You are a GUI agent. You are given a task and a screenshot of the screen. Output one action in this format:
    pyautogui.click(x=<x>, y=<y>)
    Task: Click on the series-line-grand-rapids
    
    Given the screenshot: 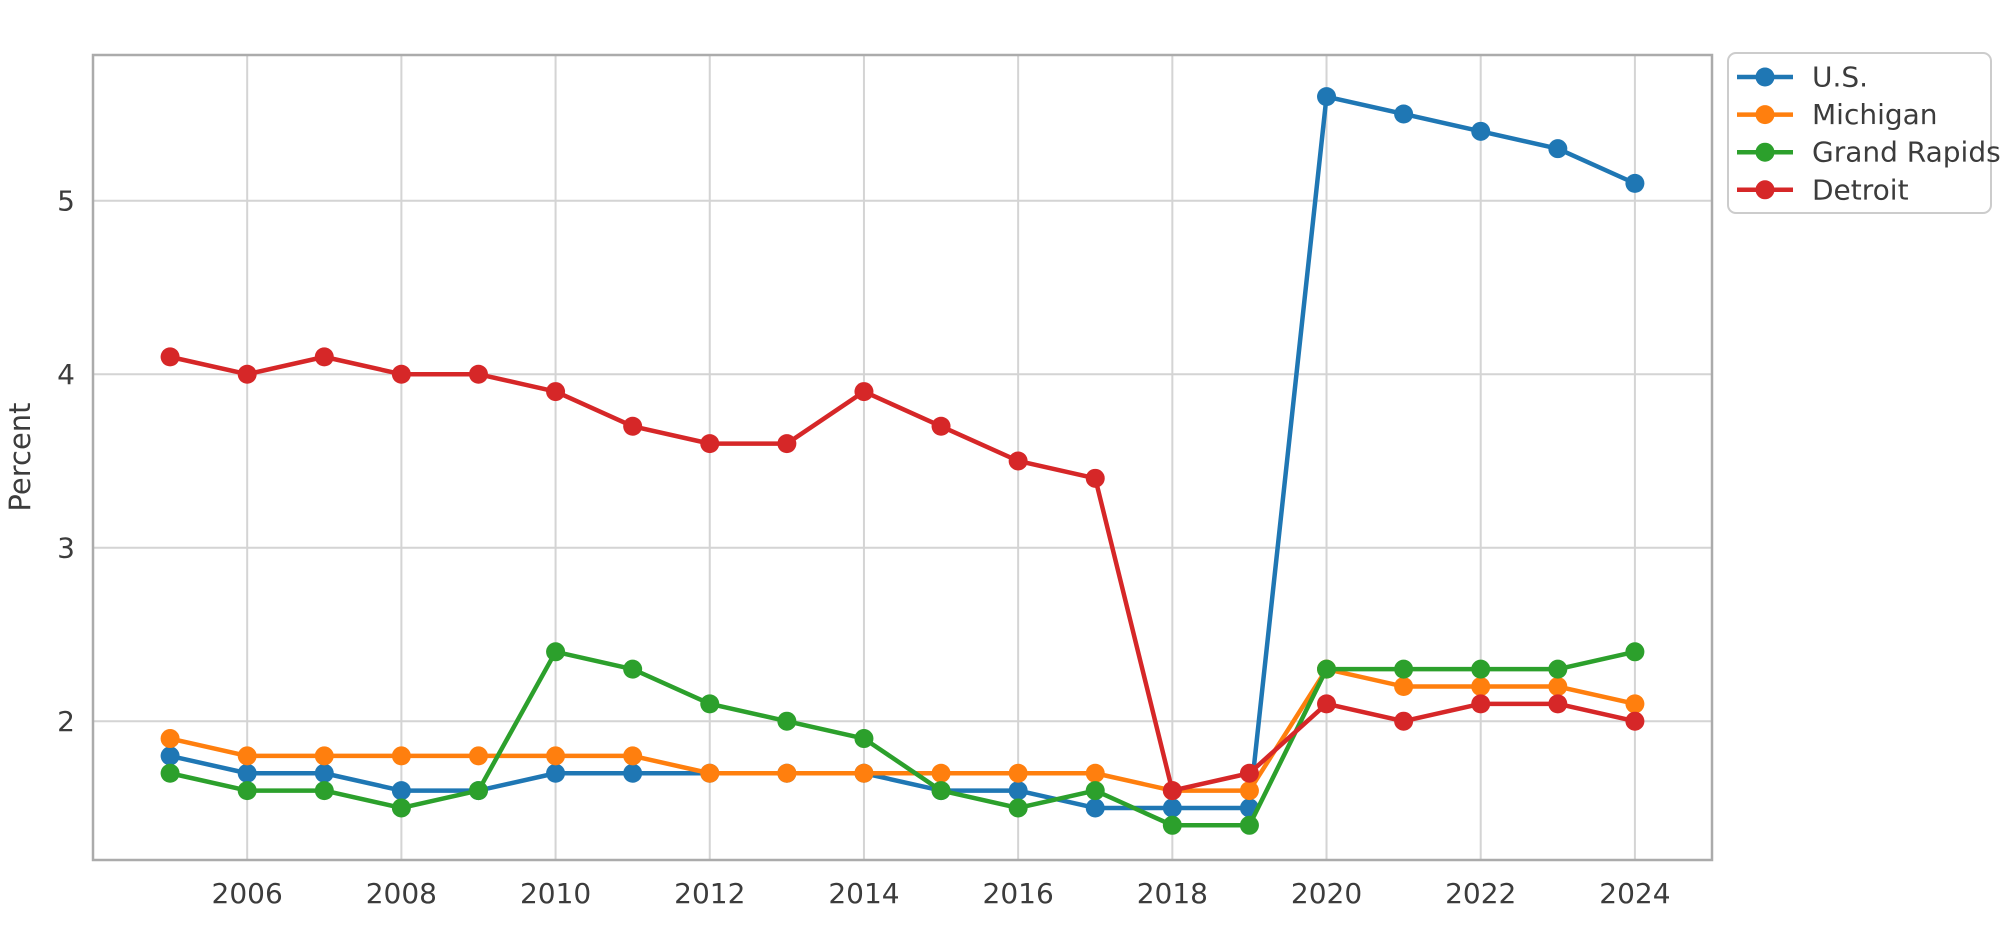 What is the action you would take?
    pyautogui.click(x=902, y=738)
    